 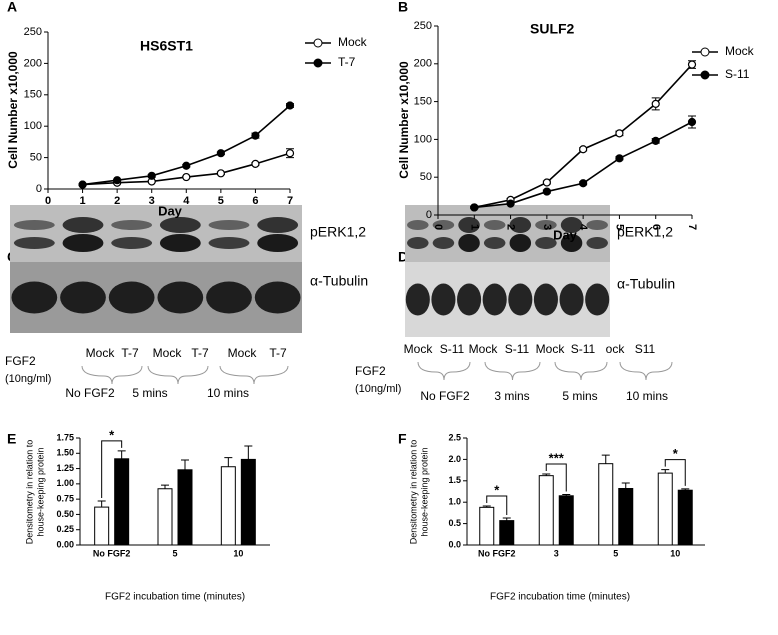 I want to click on y-tick-label: 2.0, so click(x=454, y=459).